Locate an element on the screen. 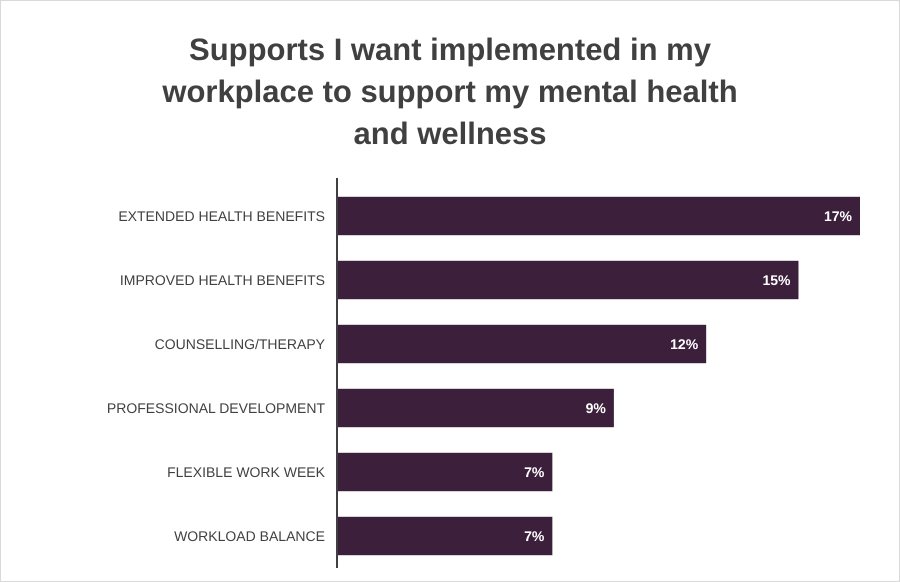 This screenshot has height=582, width=900. y-tick-label: IMPROVED HEALTH BENEFITS is located at coordinates (222, 280).